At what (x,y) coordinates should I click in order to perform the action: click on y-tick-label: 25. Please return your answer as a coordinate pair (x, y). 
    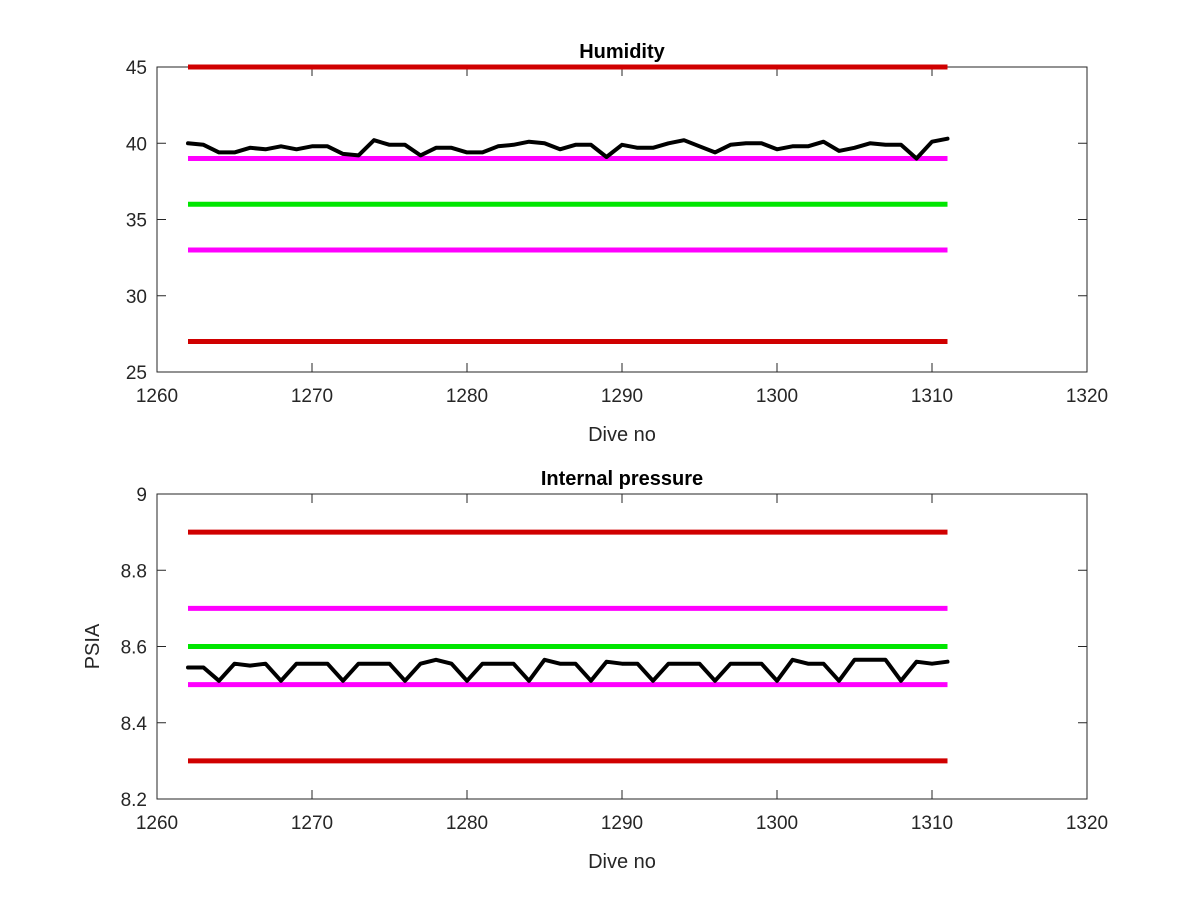
    Looking at the image, I should click on (136, 373).